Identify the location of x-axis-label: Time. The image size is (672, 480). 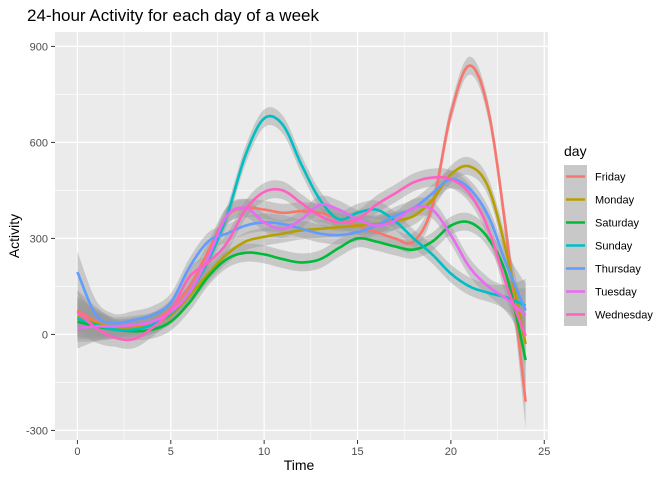
(299, 465).